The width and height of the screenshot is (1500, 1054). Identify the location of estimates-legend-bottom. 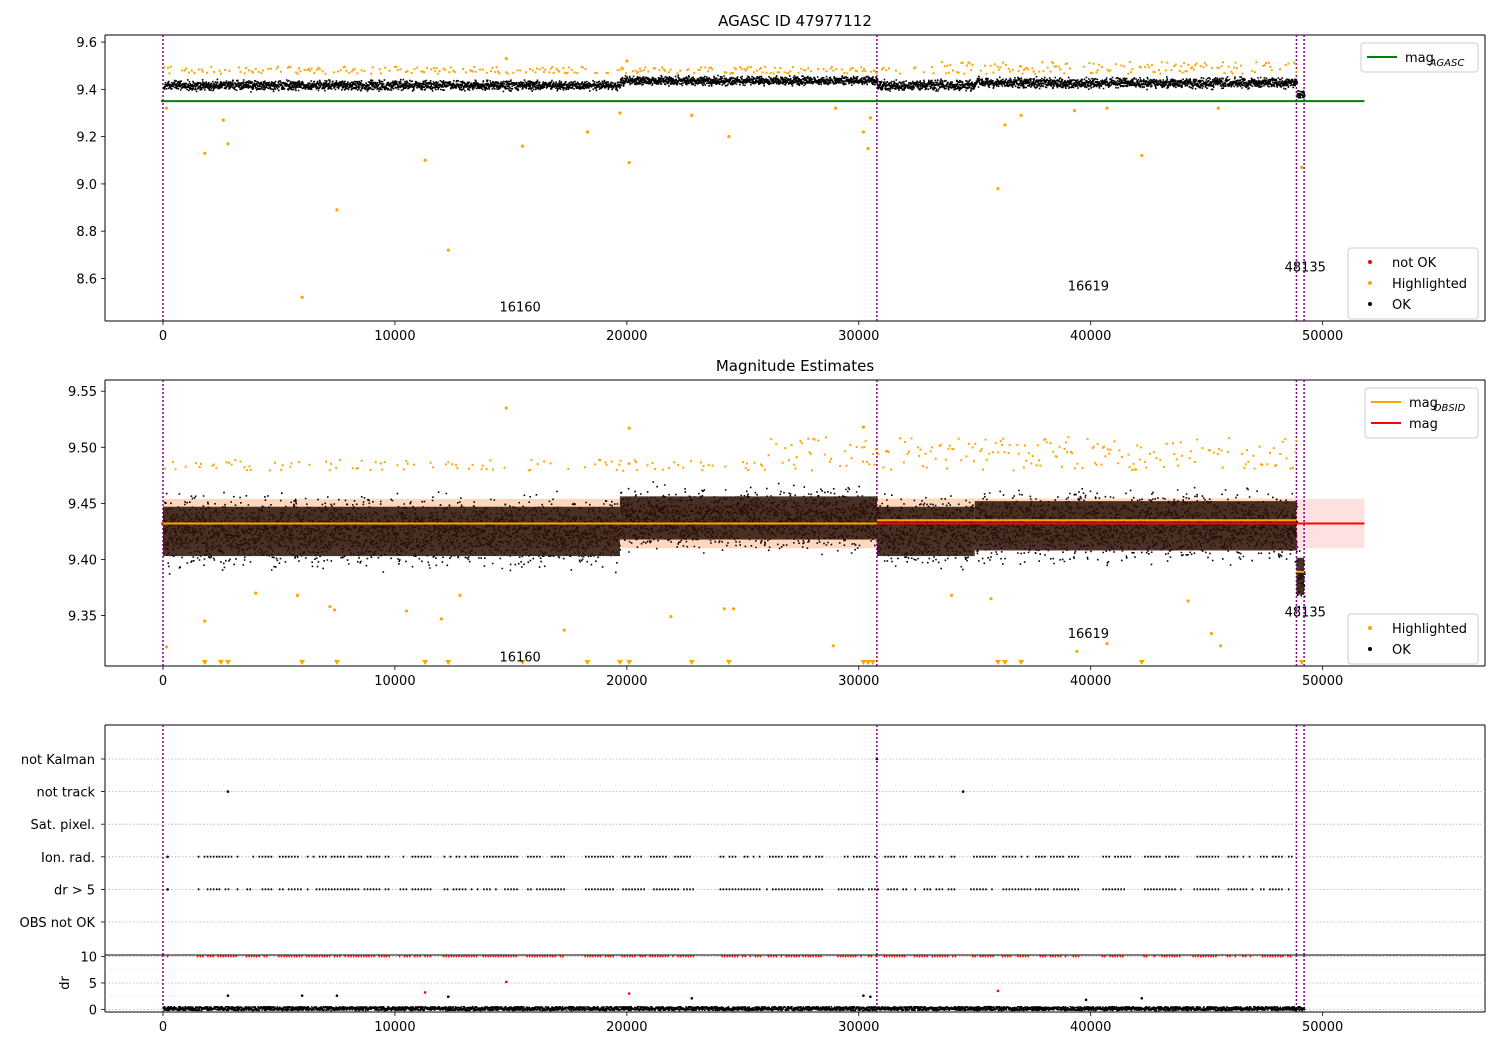
(1413, 639).